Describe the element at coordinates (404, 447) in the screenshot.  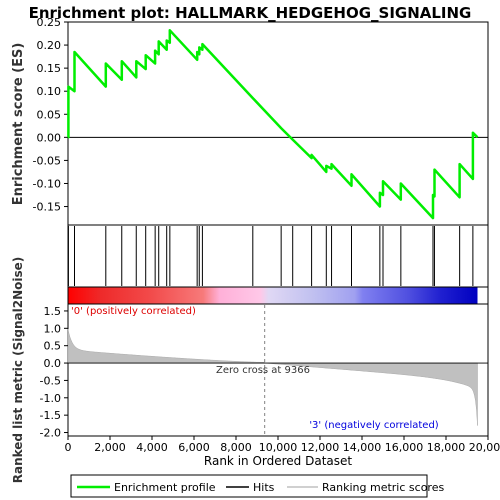
I see `x-tick-label: 16,000` at that location.